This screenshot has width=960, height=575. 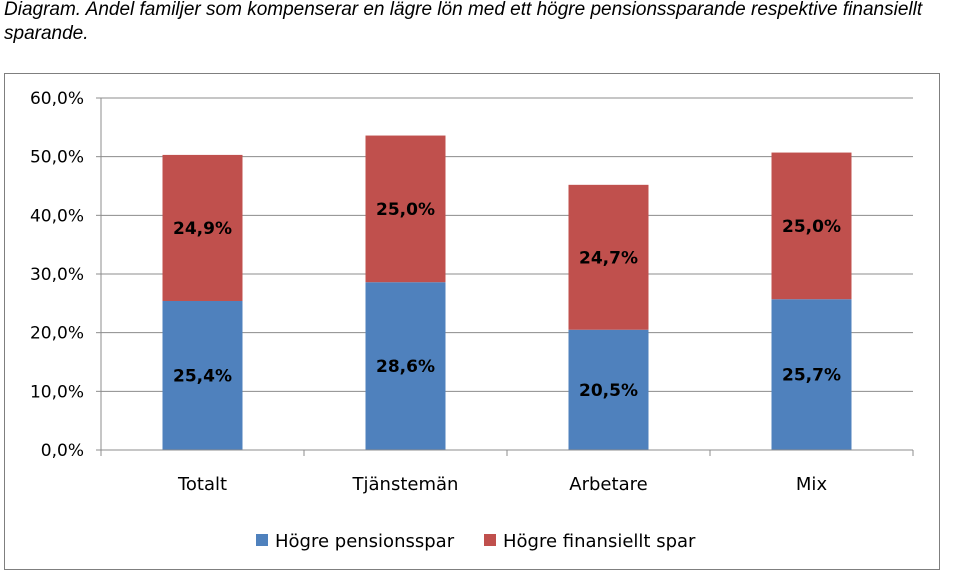 What do you see at coordinates (57, 275) in the screenshot?
I see `y-tick-label: 30,0%` at bounding box center [57, 275].